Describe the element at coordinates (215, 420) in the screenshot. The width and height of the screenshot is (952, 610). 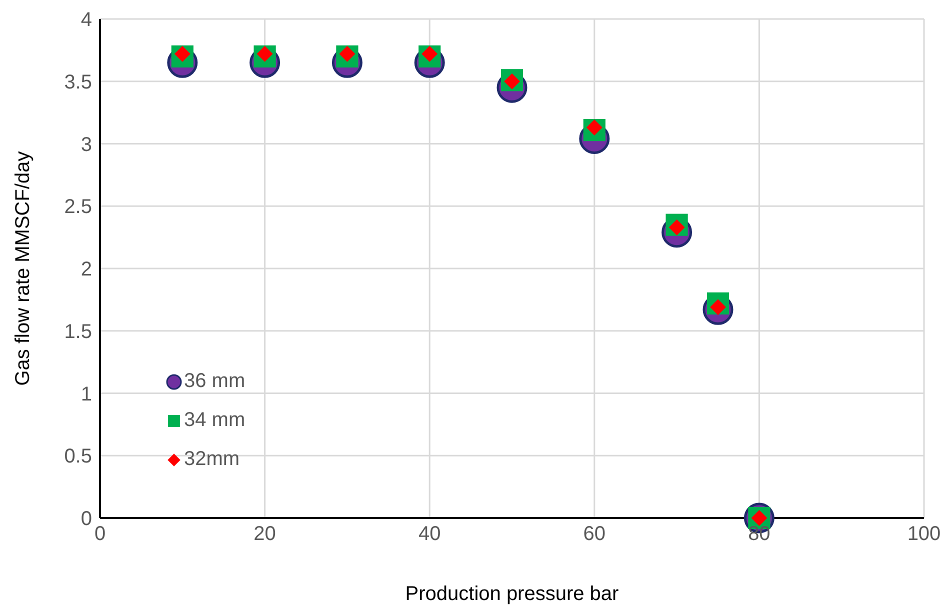
I see `legend-label: 34 mm` at that location.